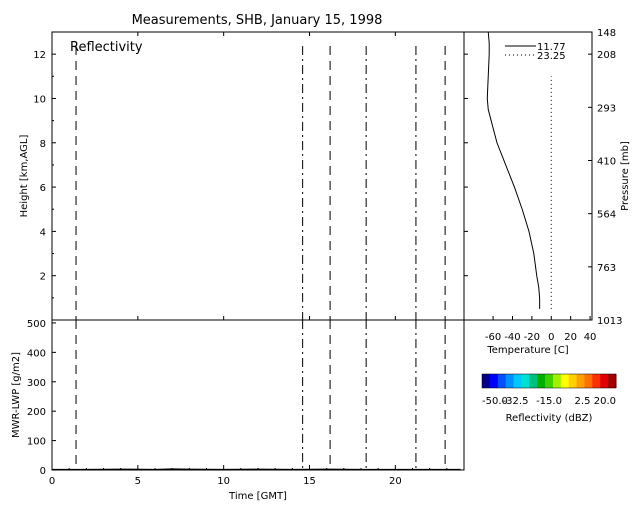 This screenshot has width=640, height=512. What do you see at coordinates (39, 55) in the screenshot?
I see `reflectivity-ytick-label: 12` at bounding box center [39, 55].